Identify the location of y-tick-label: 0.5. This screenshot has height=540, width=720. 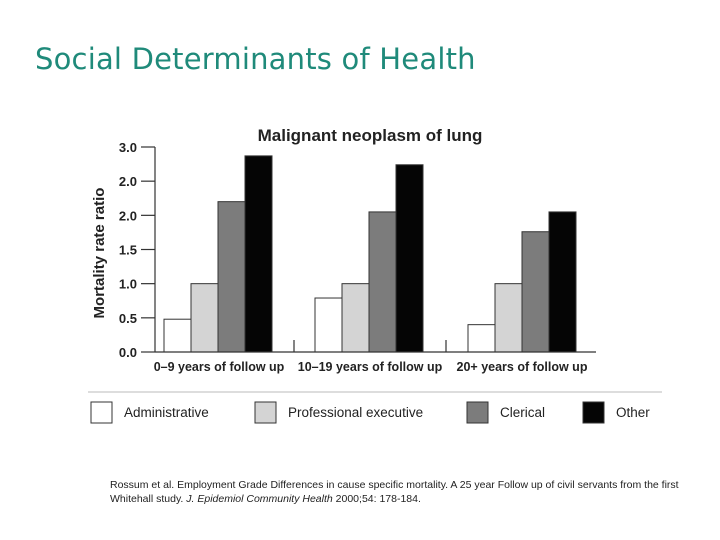
(128, 318).